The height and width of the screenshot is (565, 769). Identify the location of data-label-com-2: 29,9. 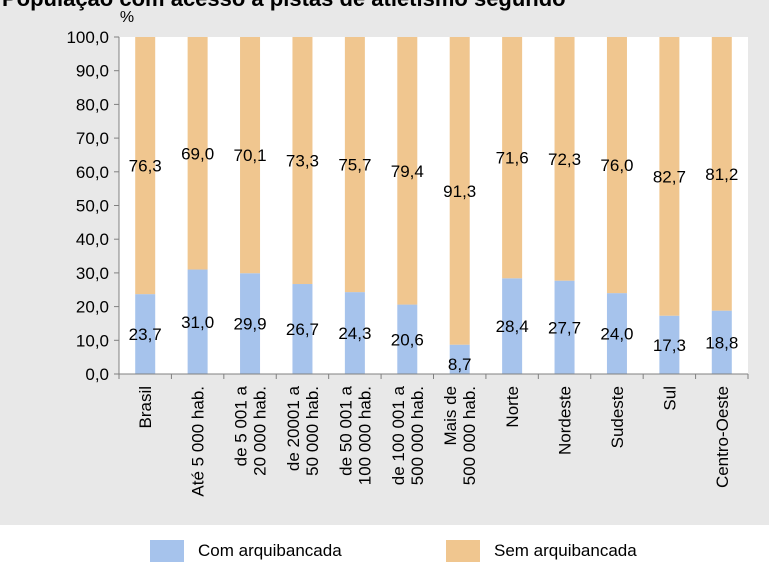
(249, 324).